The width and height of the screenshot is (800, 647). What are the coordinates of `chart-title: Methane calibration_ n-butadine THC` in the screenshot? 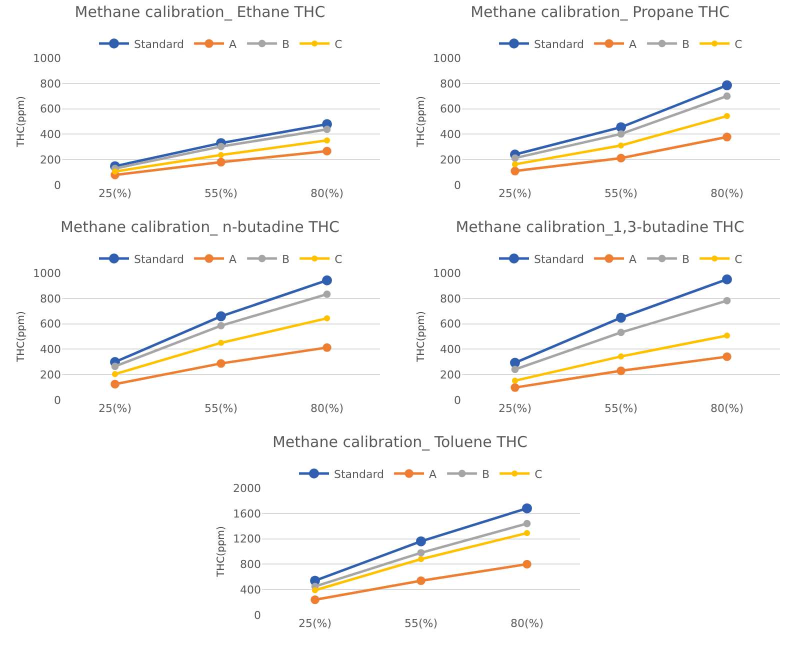 It's located at (200, 227).